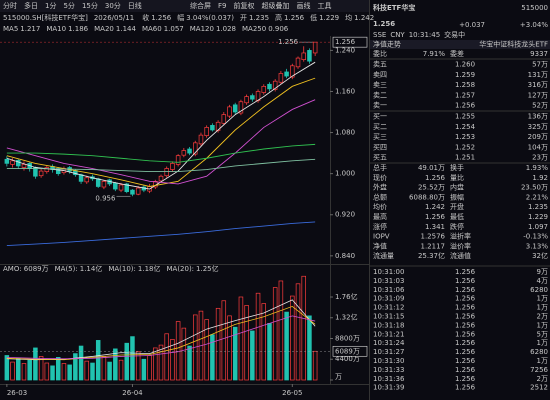  What do you see at coordinates (380, 106) in the screenshot?
I see `book-level: 卖一` at bounding box center [380, 106].